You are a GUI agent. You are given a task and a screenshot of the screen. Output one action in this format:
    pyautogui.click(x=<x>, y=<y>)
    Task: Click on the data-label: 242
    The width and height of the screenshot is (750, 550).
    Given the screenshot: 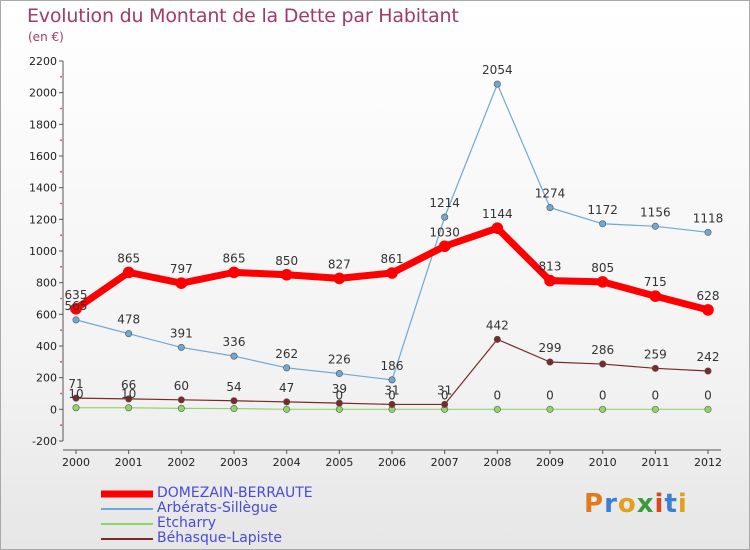 What is the action you would take?
    pyautogui.click(x=708, y=357)
    